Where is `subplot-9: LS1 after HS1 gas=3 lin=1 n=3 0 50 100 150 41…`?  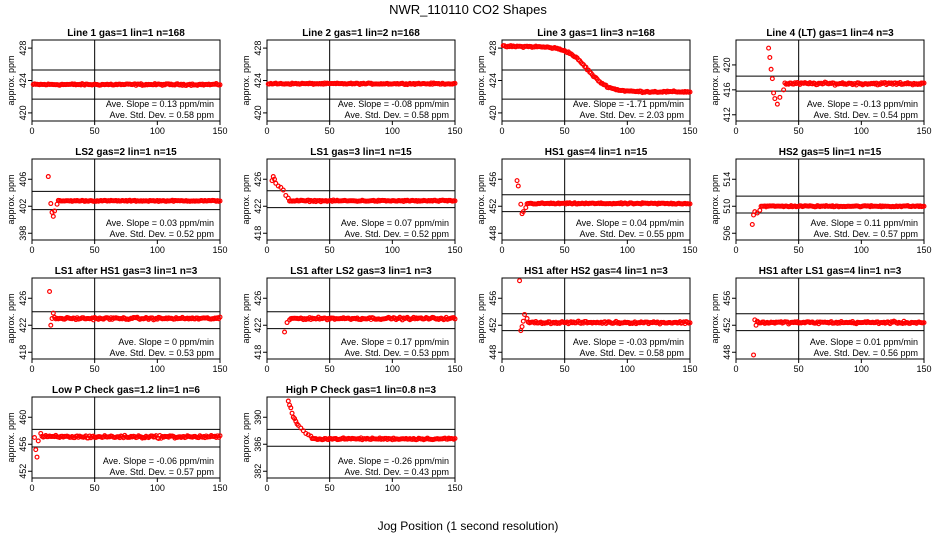
subplot-9: LS1 after HS1 gas=3 lin=1 n=3 0 50 100 150 41… is located at coordinates (117, 320).